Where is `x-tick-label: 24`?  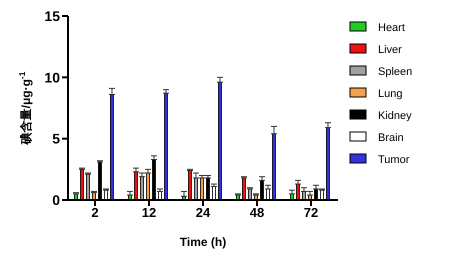
x-tick-label: 24 is located at coordinates (203, 212).